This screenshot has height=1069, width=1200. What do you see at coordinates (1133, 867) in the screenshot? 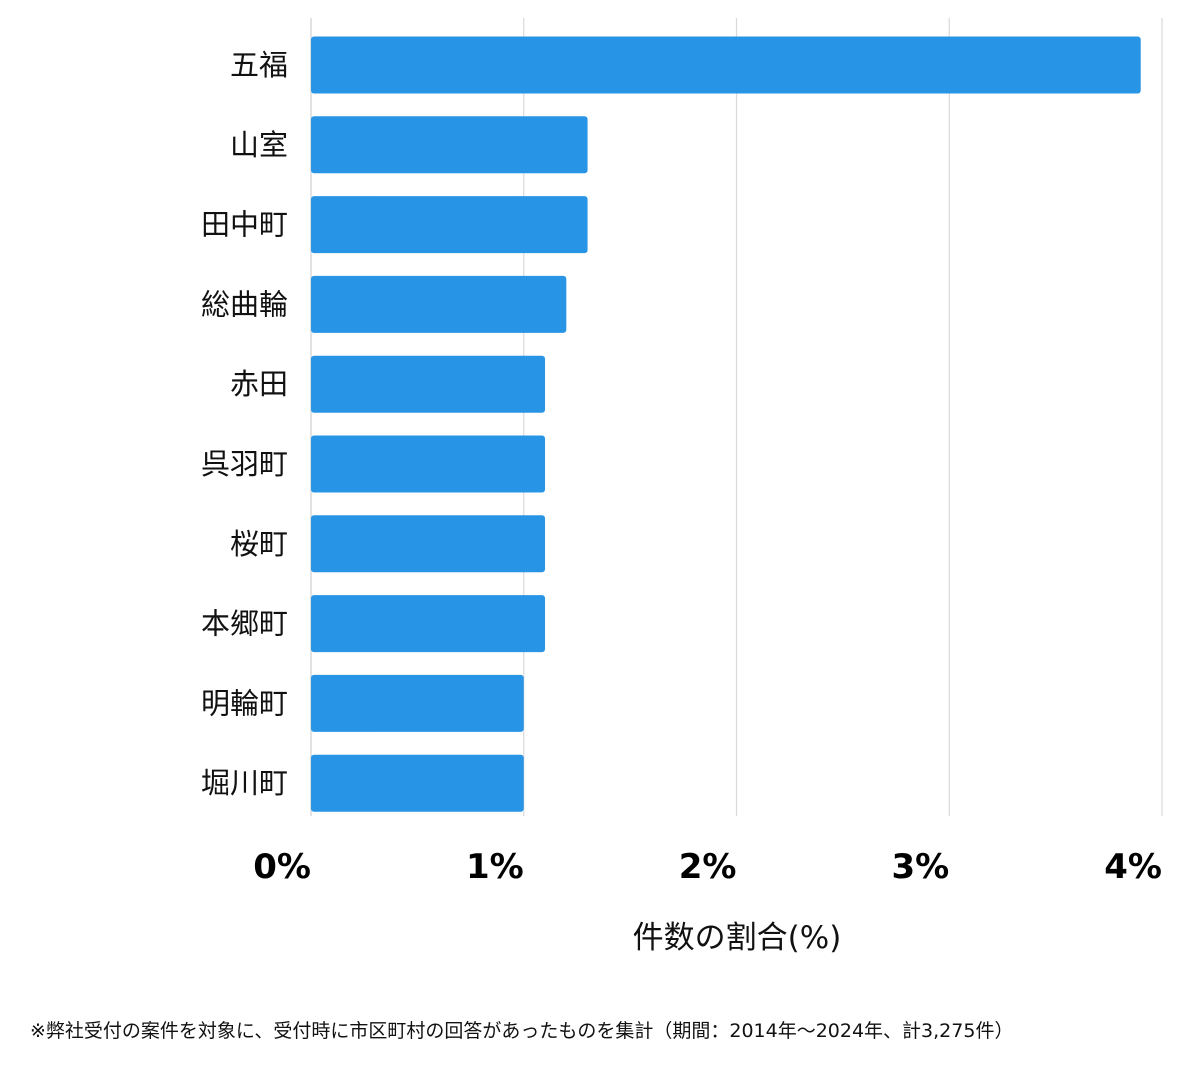
I see `x-tick-label: 4%` at bounding box center [1133, 867].